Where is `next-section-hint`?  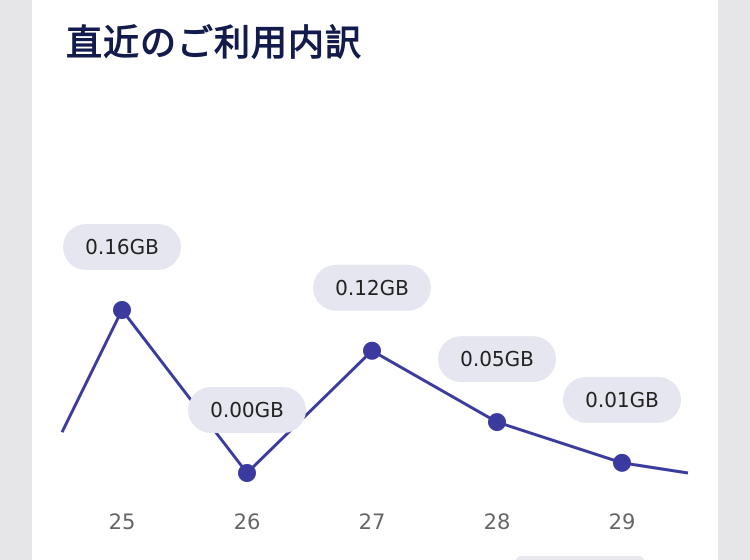 next-section-hint is located at coordinates (580, 558).